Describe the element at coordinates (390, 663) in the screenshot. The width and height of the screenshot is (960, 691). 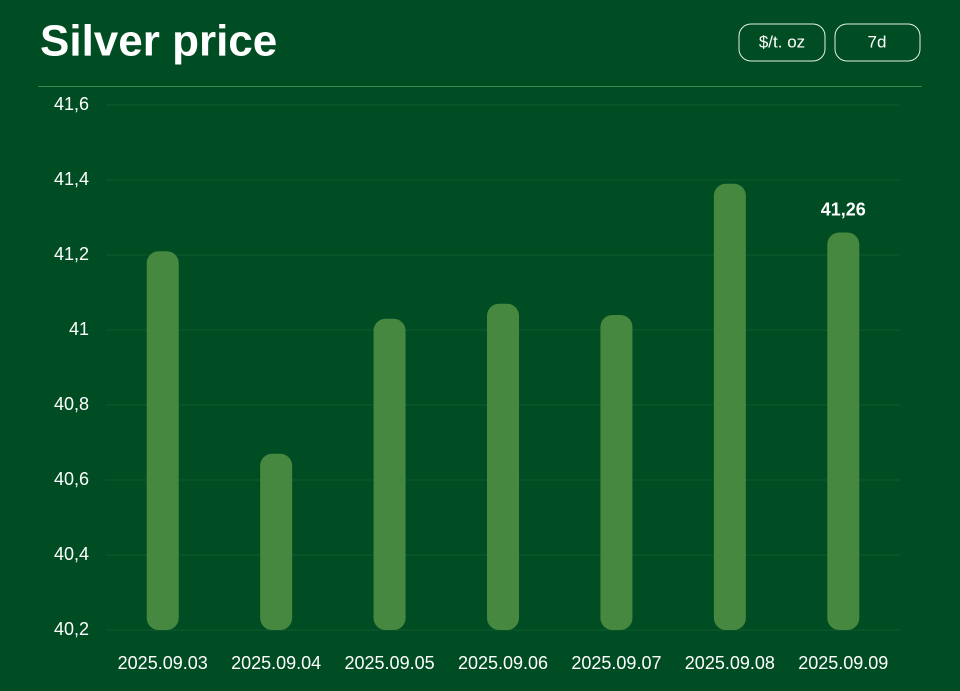
I see `x-tick-label: 2025.09.05` at that location.